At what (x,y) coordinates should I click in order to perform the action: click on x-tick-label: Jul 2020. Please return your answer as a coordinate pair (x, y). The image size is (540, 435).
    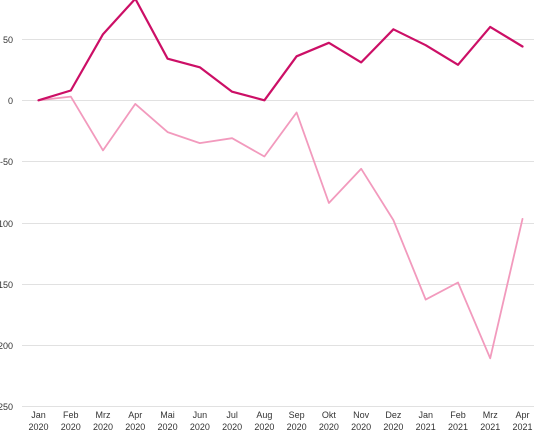
    Looking at the image, I should click on (232, 421).